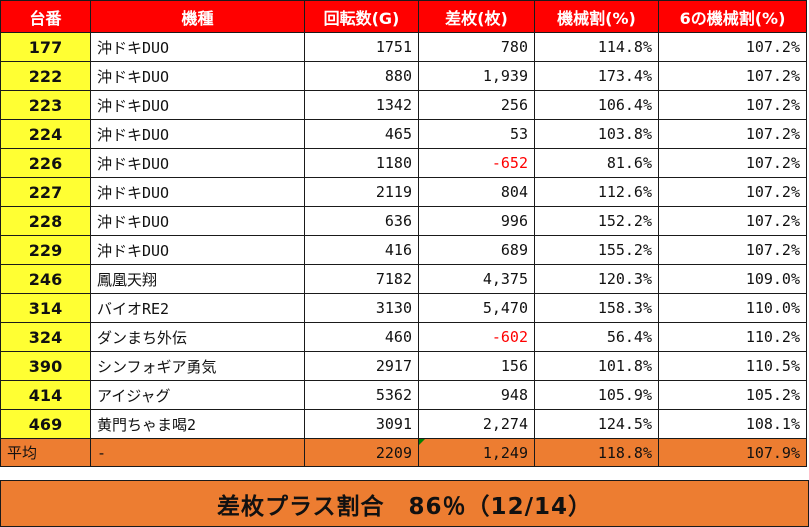 The height and width of the screenshot is (527, 809). Describe the element at coordinates (45, 279) in the screenshot. I see `machine-number-cell: 246` at that location.